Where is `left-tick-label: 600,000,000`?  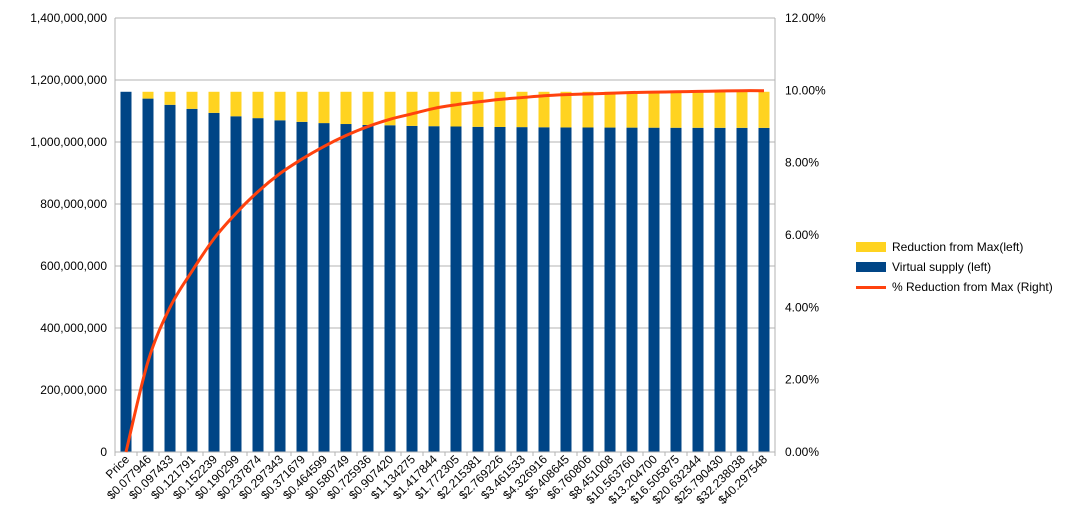 left-tick-label: 600,000,000 is located at coordinates (73, 266).